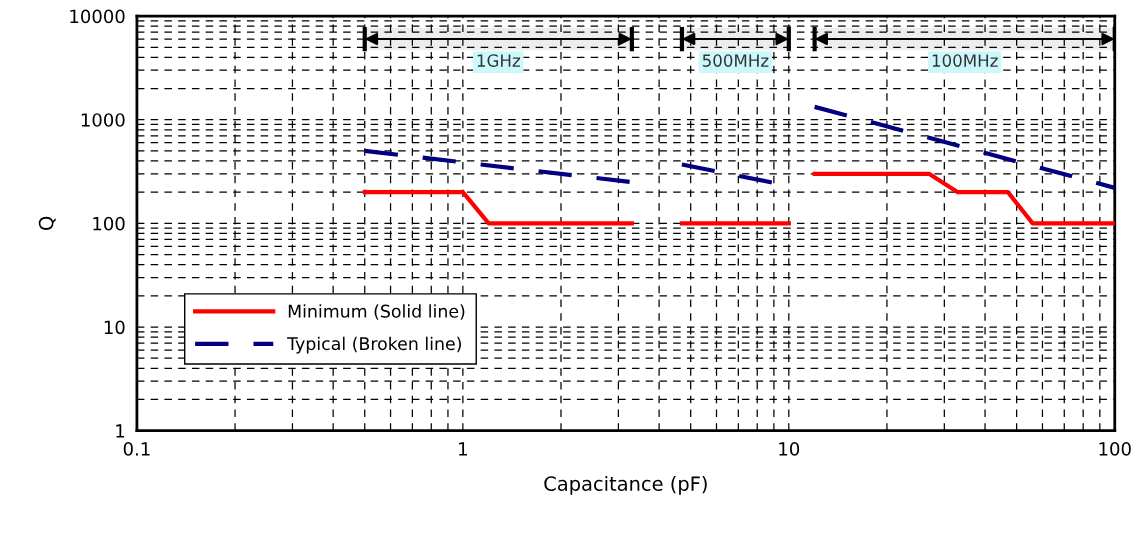 The width and height of the screenshot is (1141, 535). I want to click on x-axis-title: Capacitance (pF), so click(625, 485).